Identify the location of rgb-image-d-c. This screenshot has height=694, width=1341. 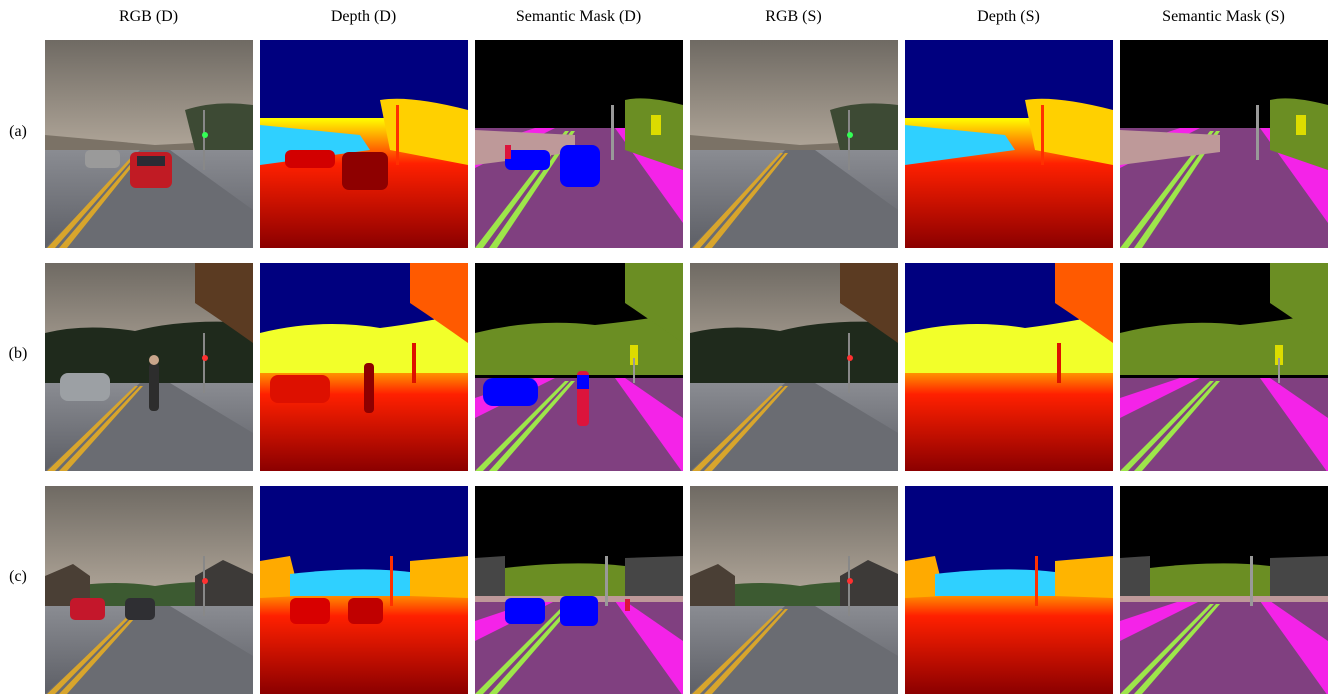
(149, 590).